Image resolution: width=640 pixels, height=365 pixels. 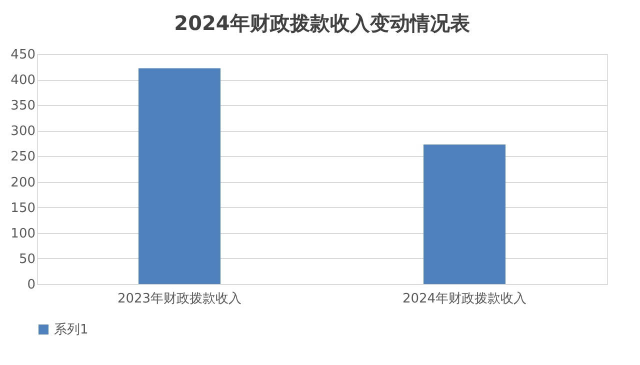 What do you see at coordinates (23, 80) in the screenshot?
I see `y-tick-label: 400` at bounding box center [23, 80].